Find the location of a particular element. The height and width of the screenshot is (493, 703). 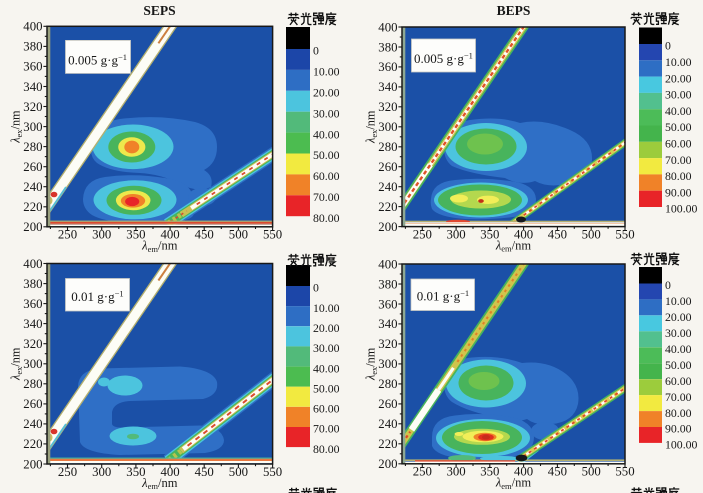

svg-text: BEPS is located at coordinates (514, 10).